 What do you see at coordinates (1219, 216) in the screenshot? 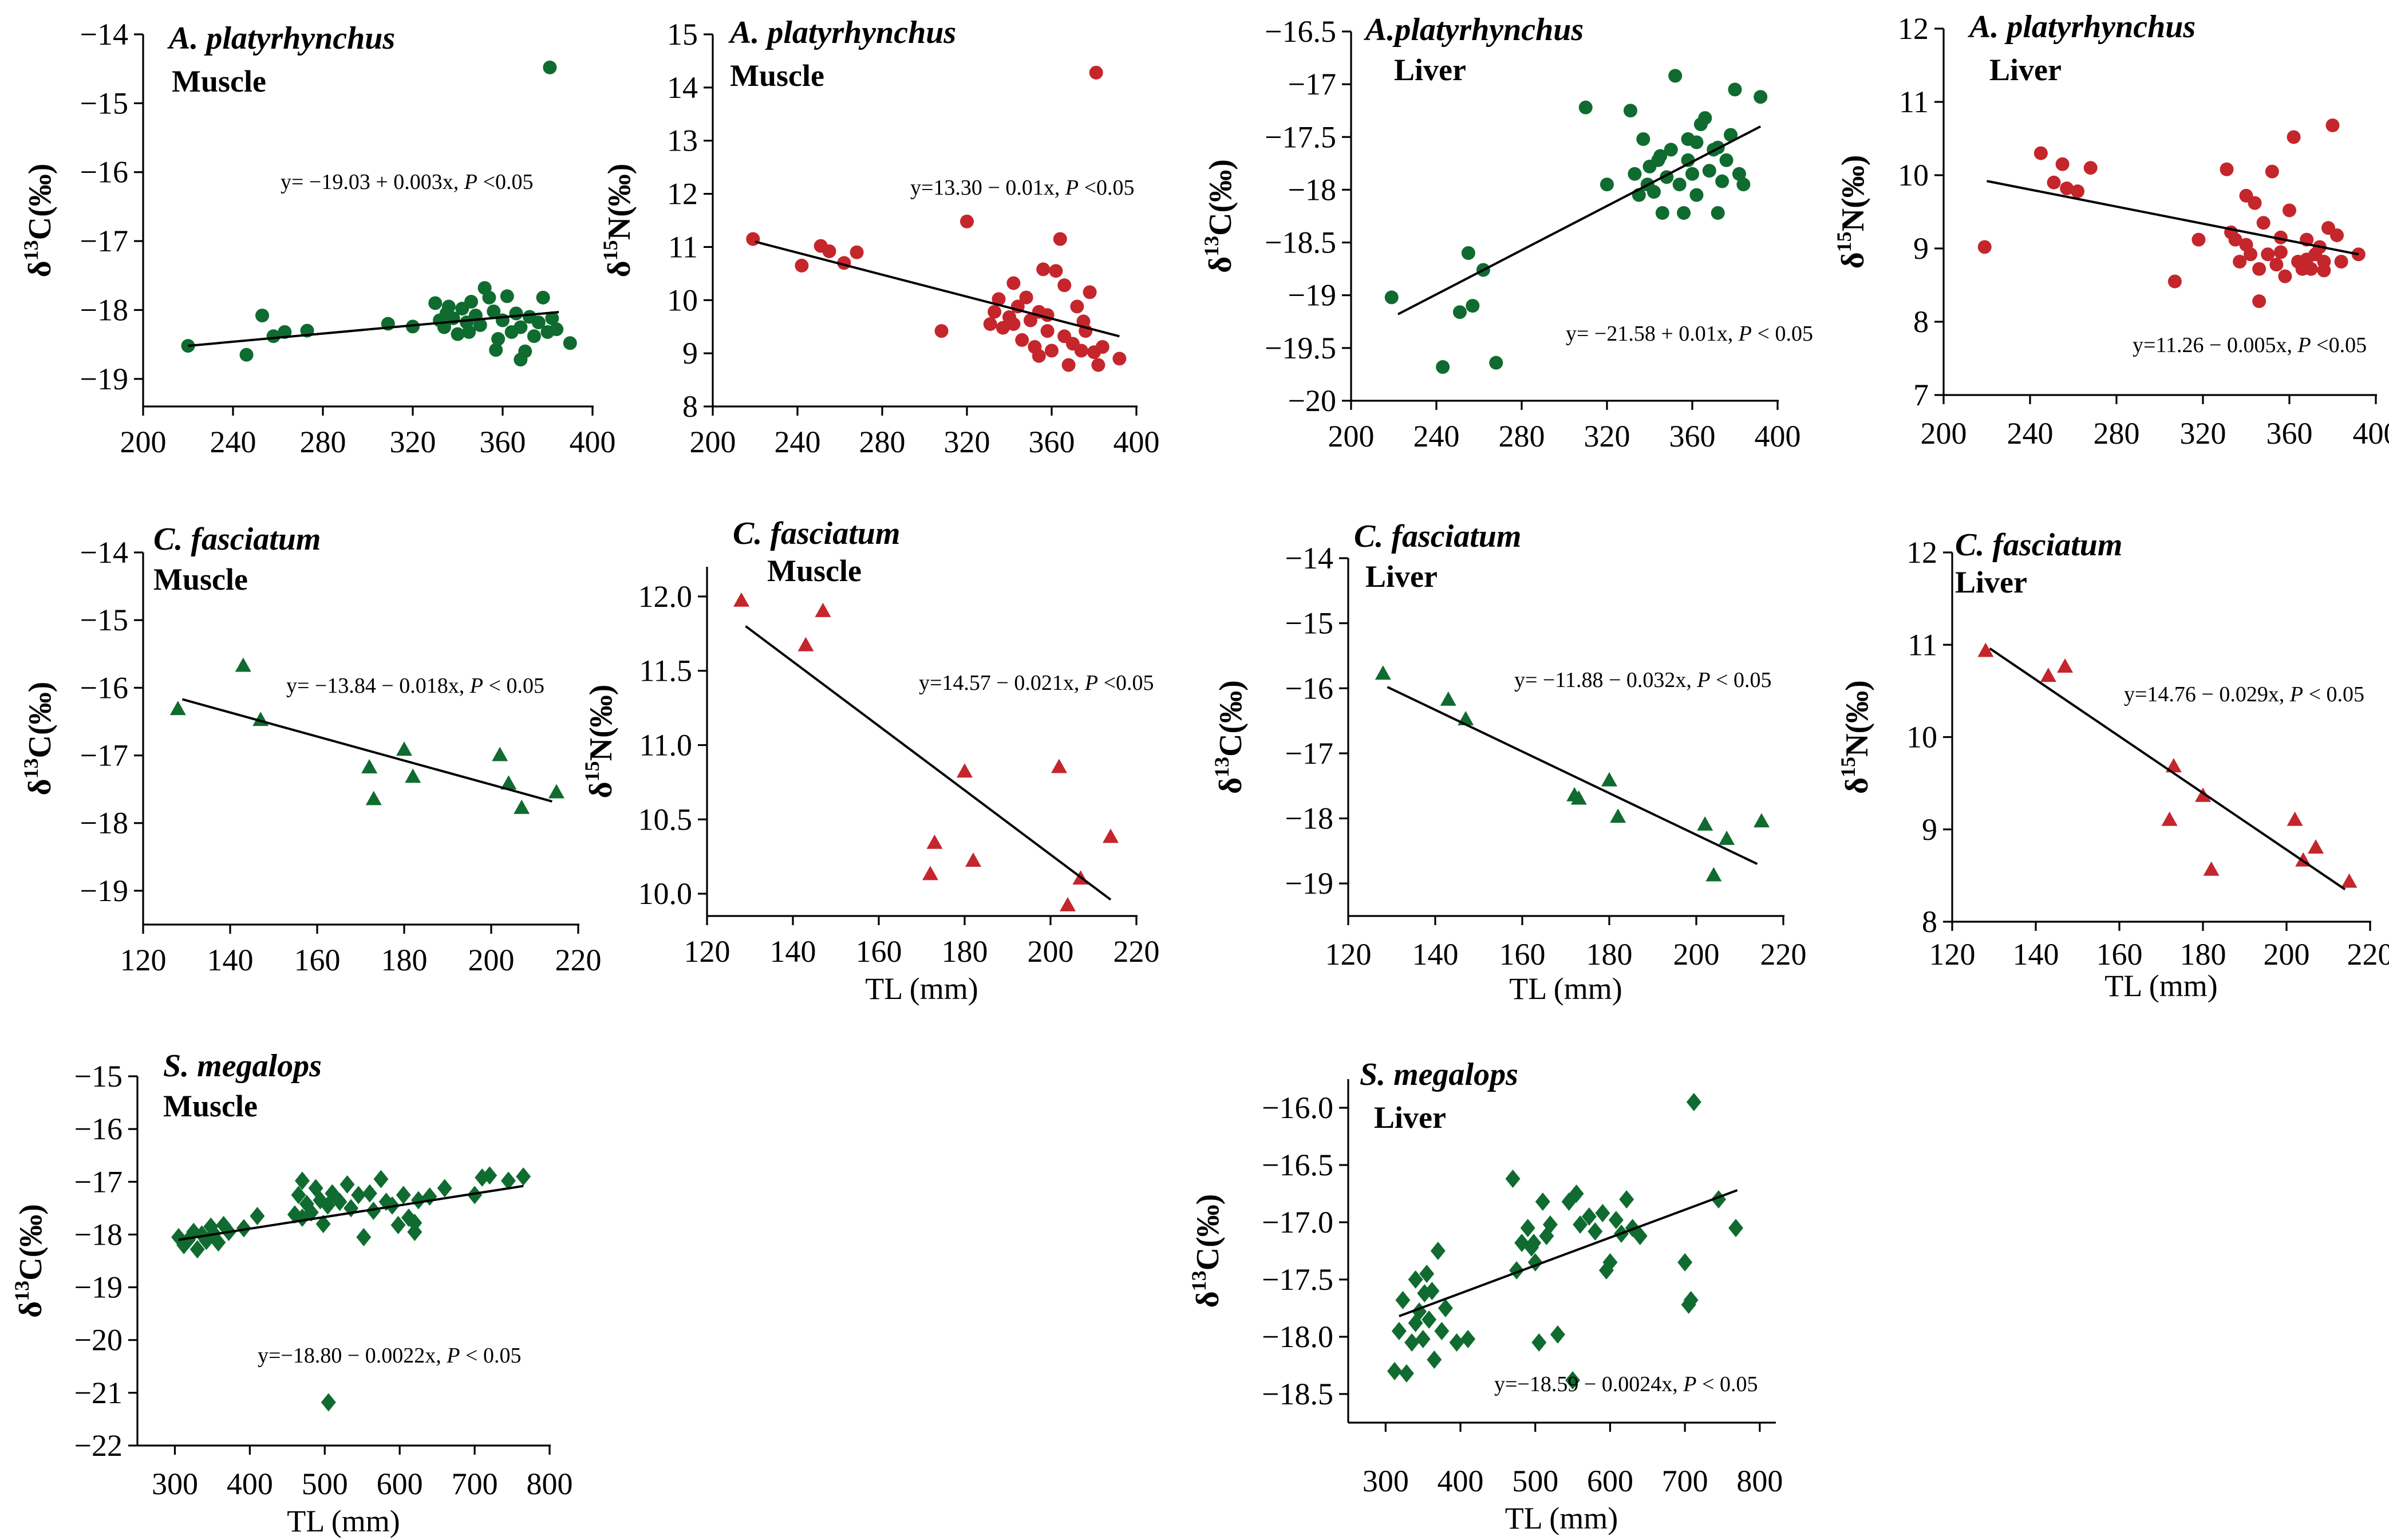
I see `y-axis-title: δ13C(‰)` at bounding box center [1219, 216].